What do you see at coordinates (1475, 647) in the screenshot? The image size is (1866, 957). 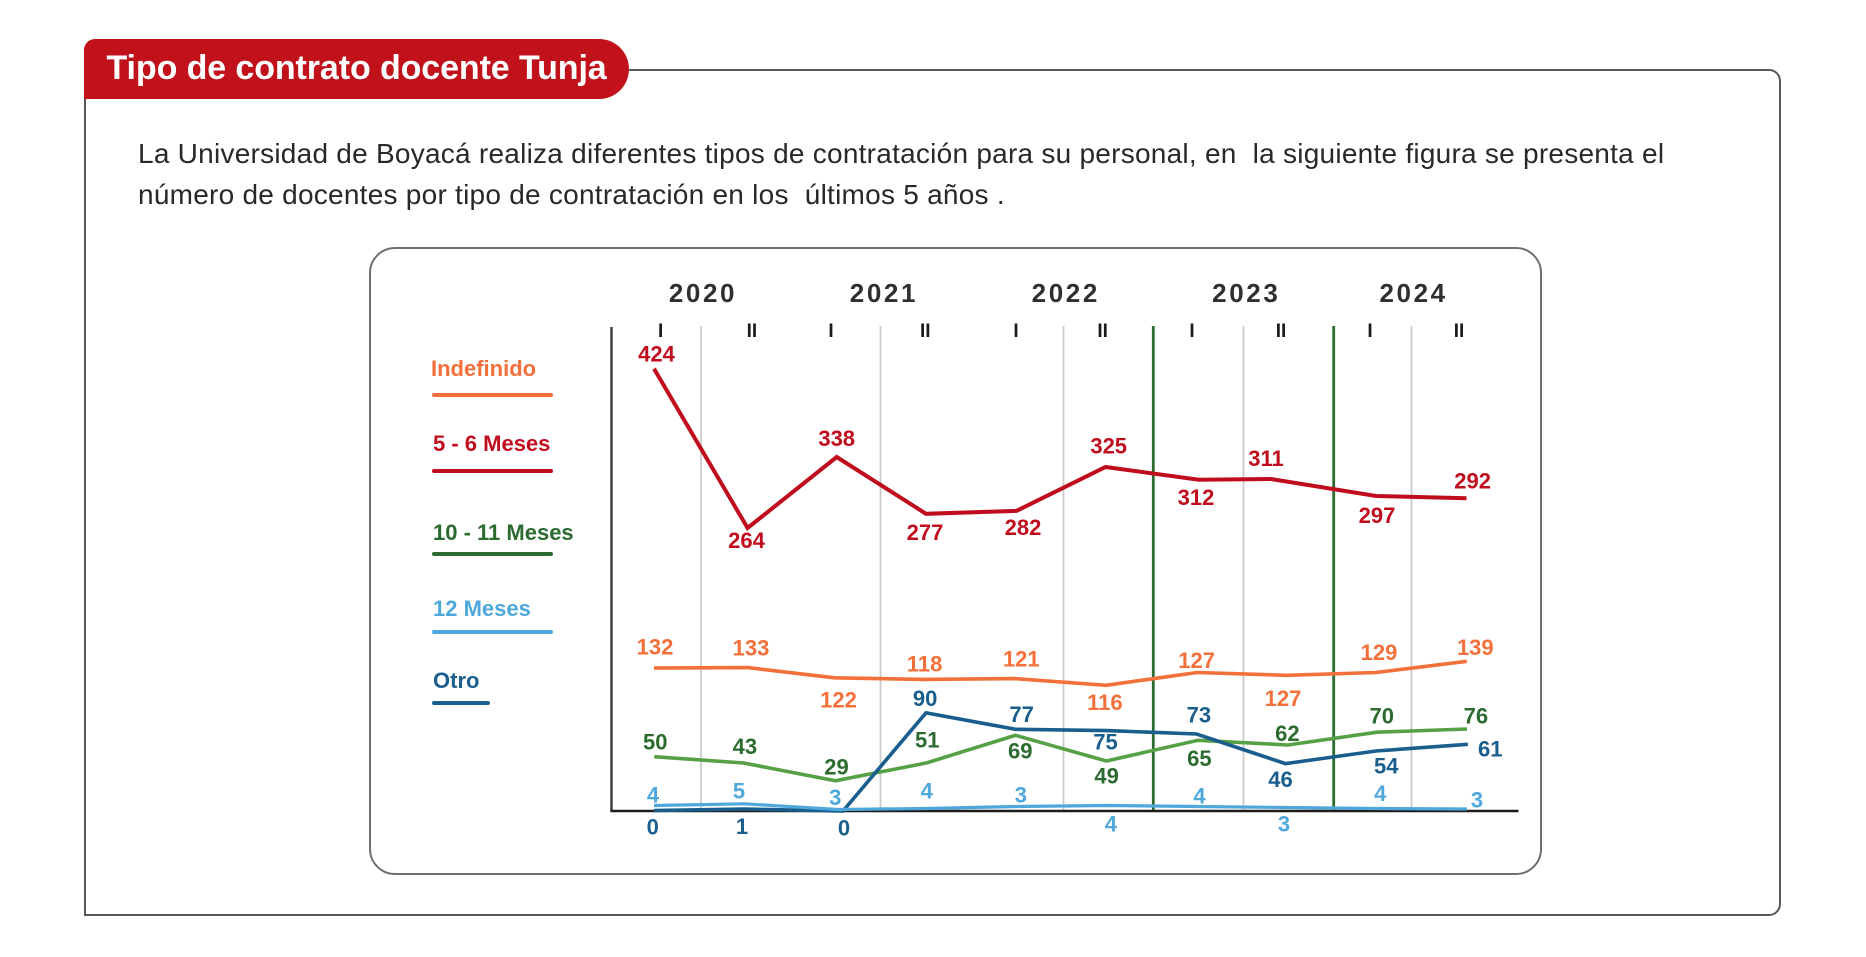 I see `svg-text: 139` at bounding box center [1475, 647].